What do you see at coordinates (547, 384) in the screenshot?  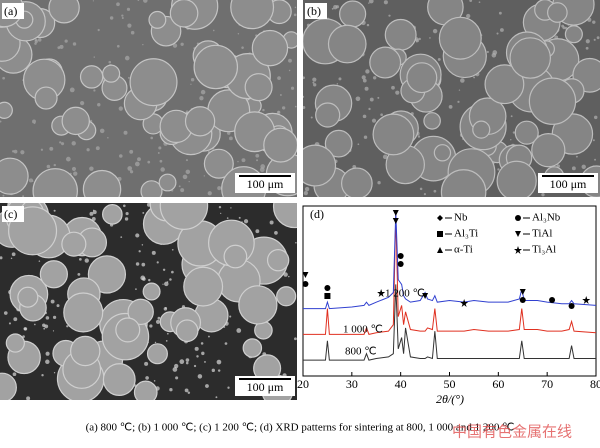 I see `x-tick-label: 70` at bounding box center [547, 384].